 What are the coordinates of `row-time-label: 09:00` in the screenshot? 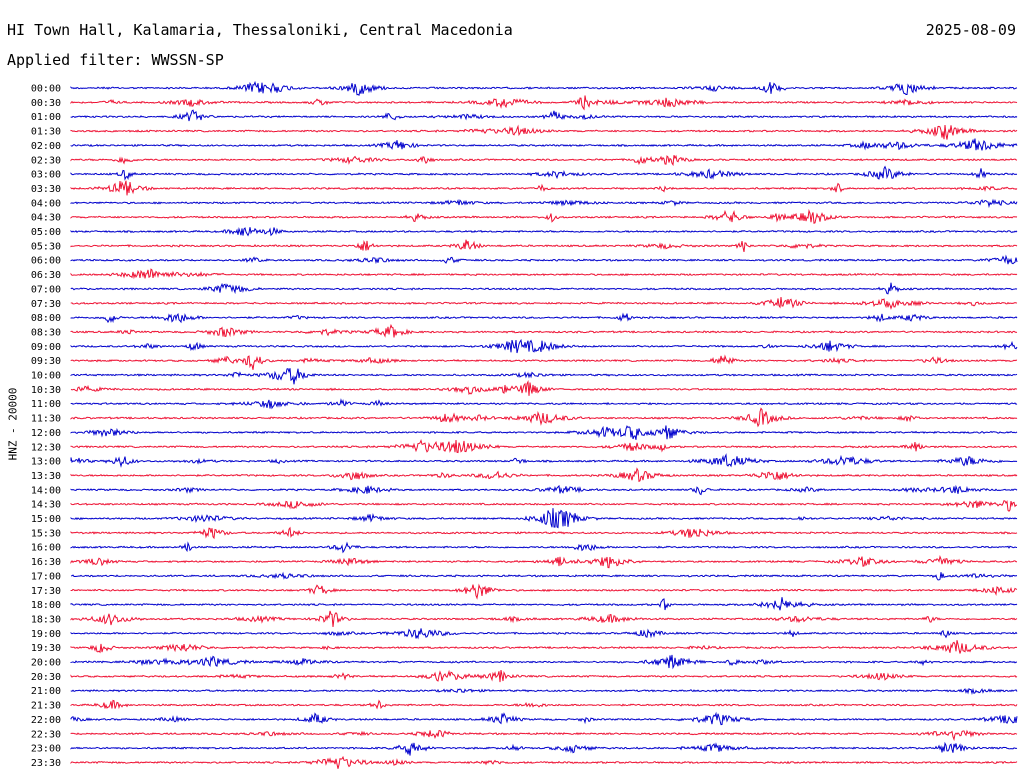 It's located at (46, 347).